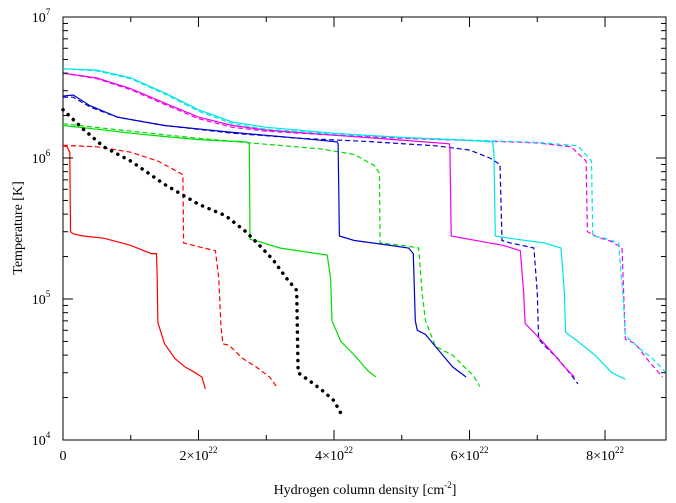  I want to click on y-tick-label: 10⁶, so click(41, 157).